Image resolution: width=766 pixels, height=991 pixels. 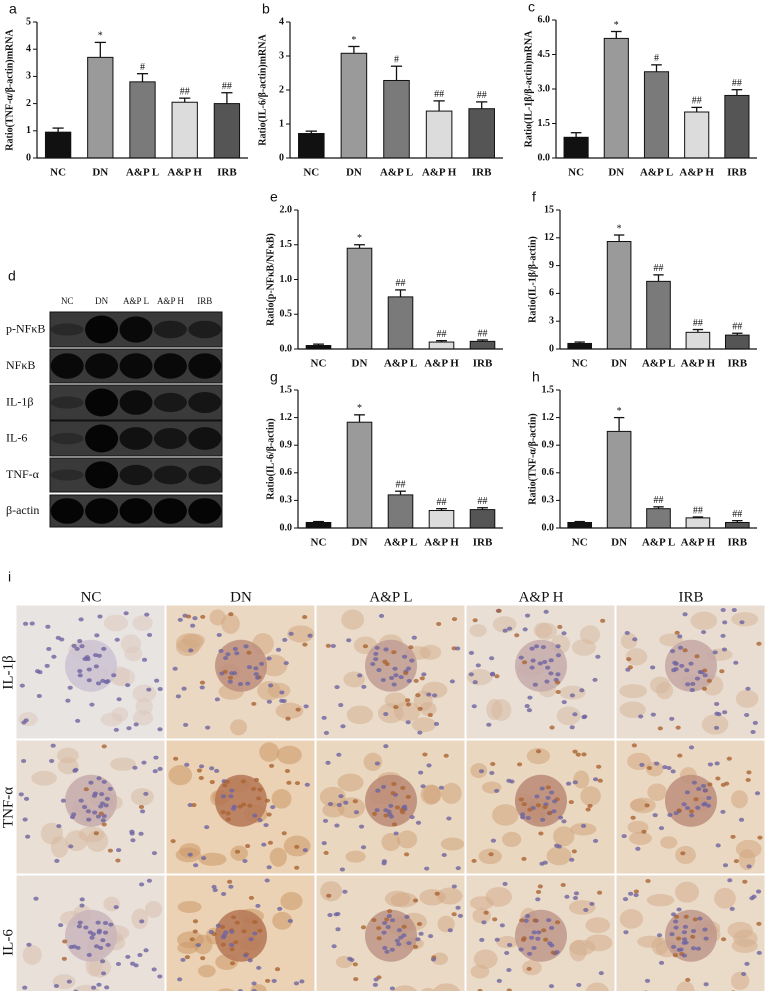 What do you see at coordinates (359, 238) in the screenshot?
I see `significance-label: *` at bounding box center [359, 238].